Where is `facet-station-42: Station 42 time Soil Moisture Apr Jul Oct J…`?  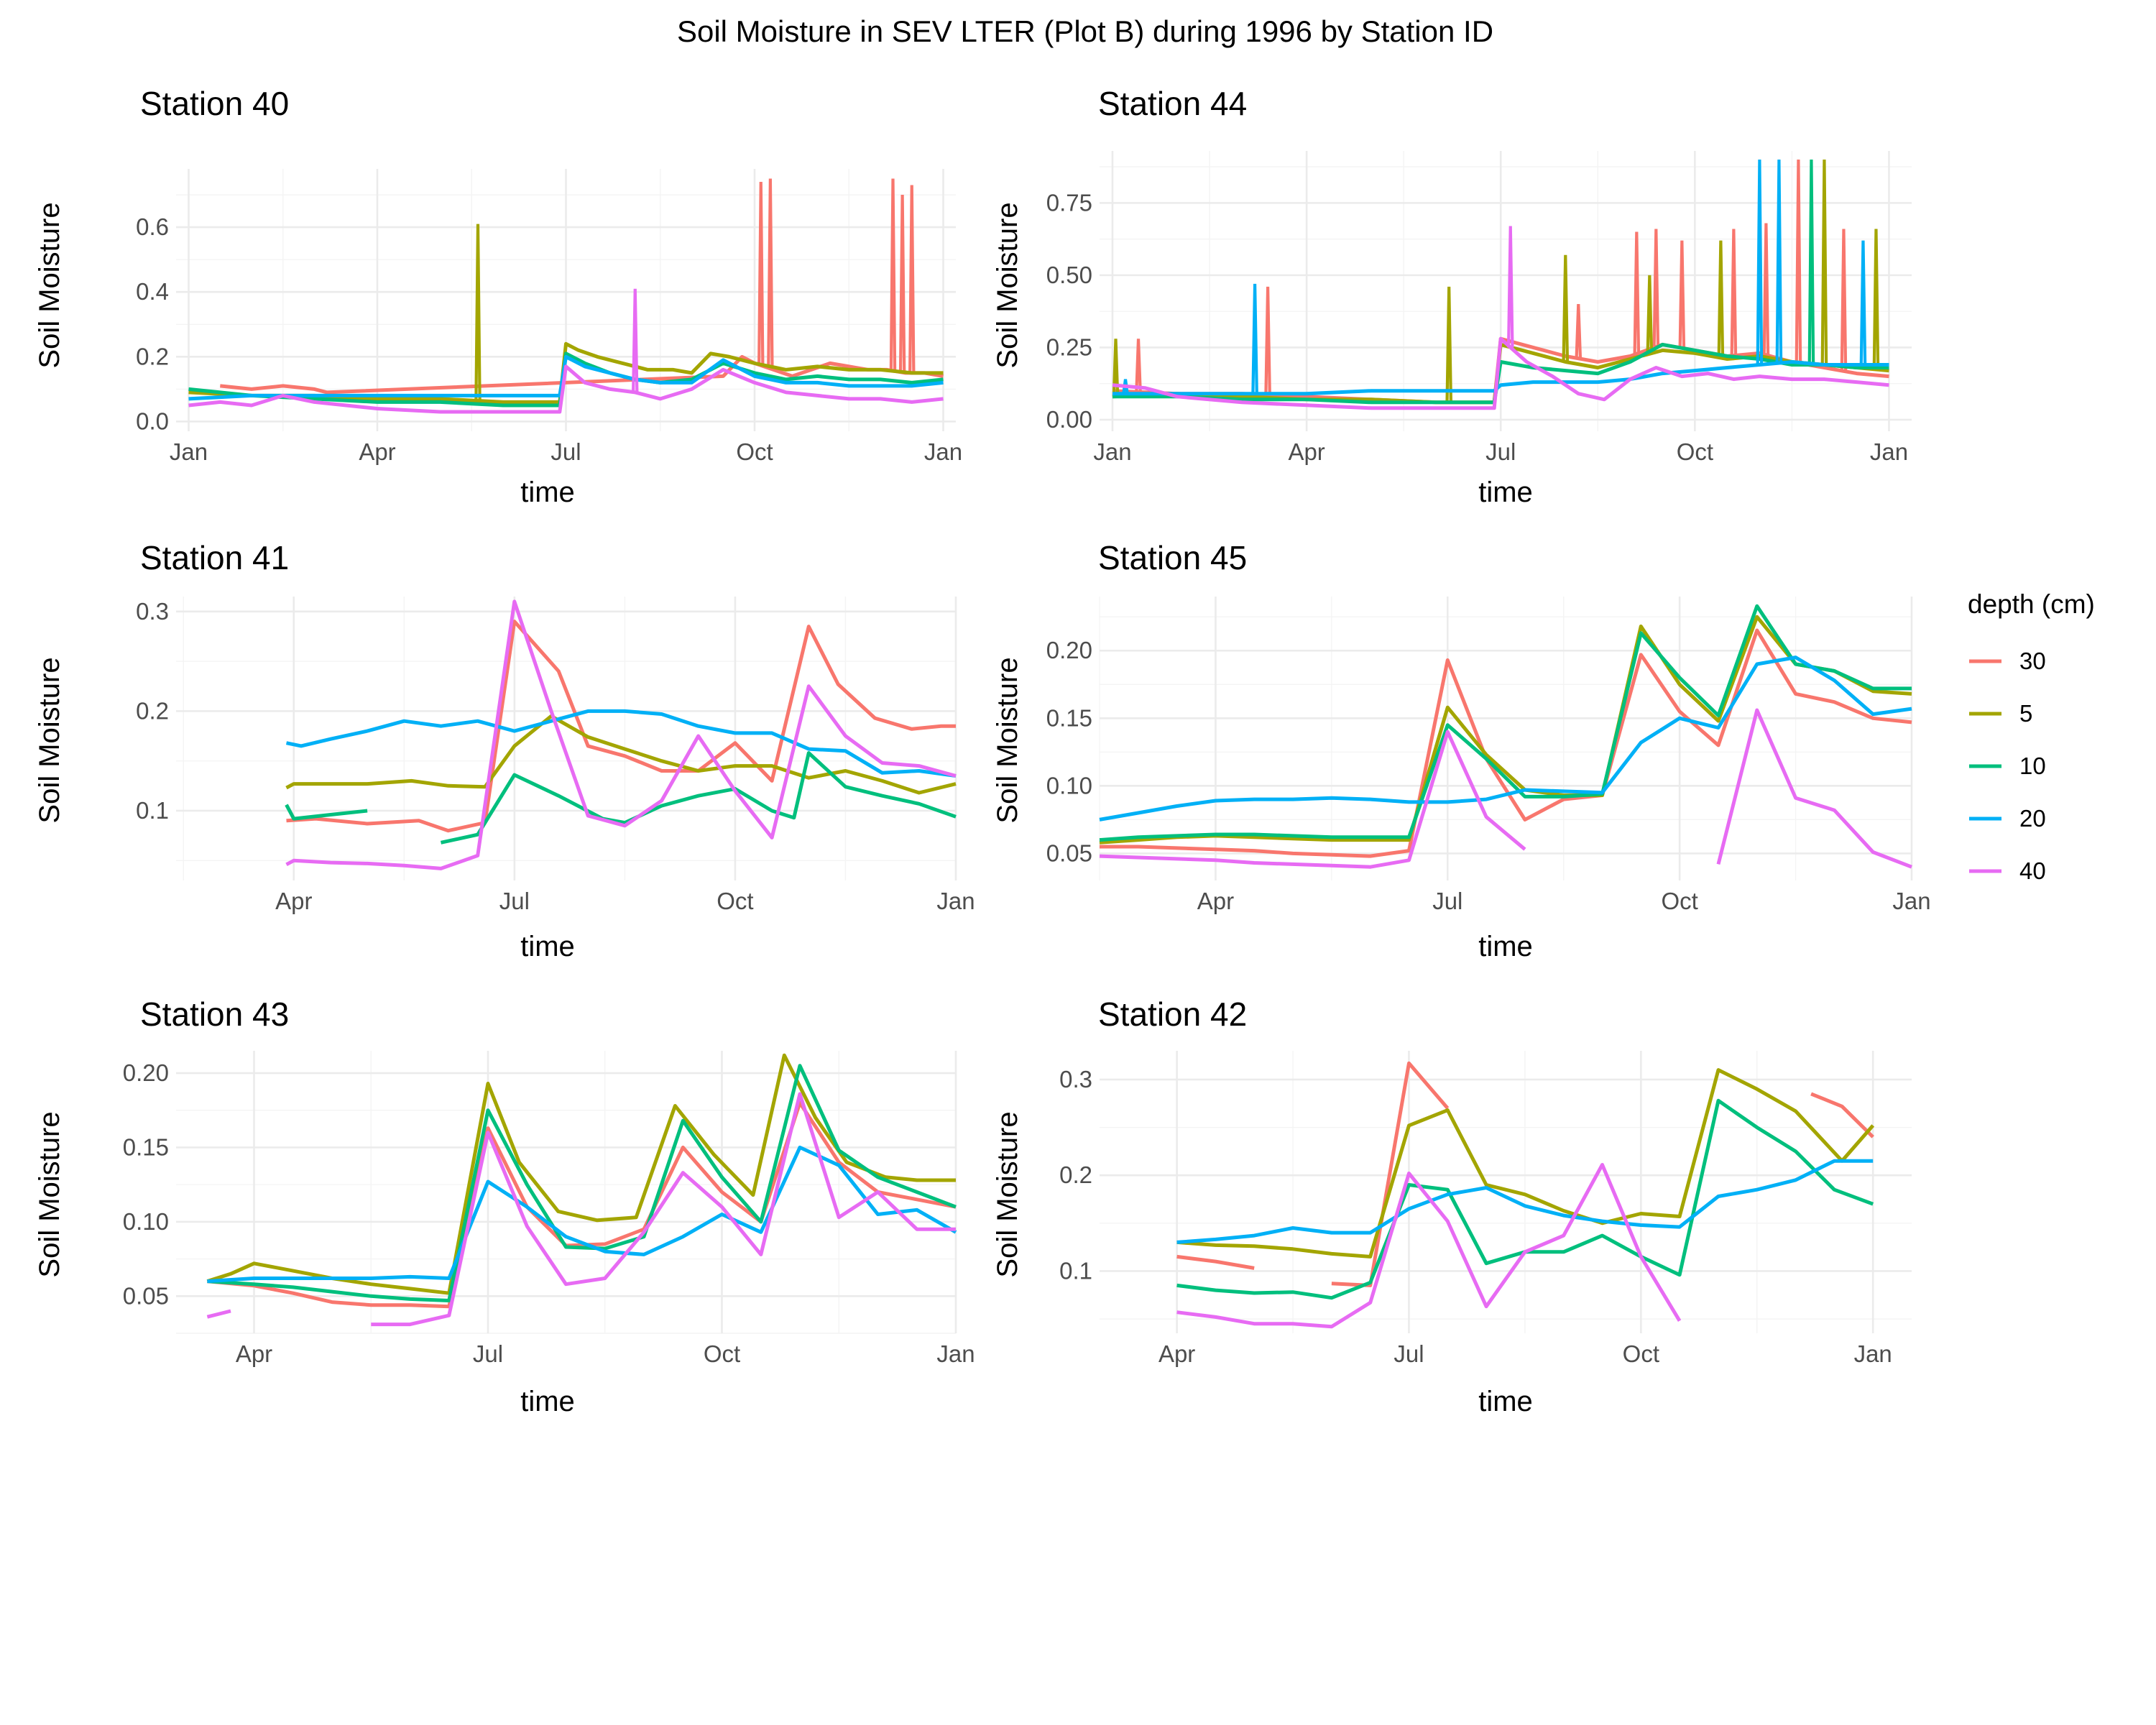
facet-station-42: Station 42 time Soil Moisture Apr Jul Oct J… is located at coordinates (1452, 1206).